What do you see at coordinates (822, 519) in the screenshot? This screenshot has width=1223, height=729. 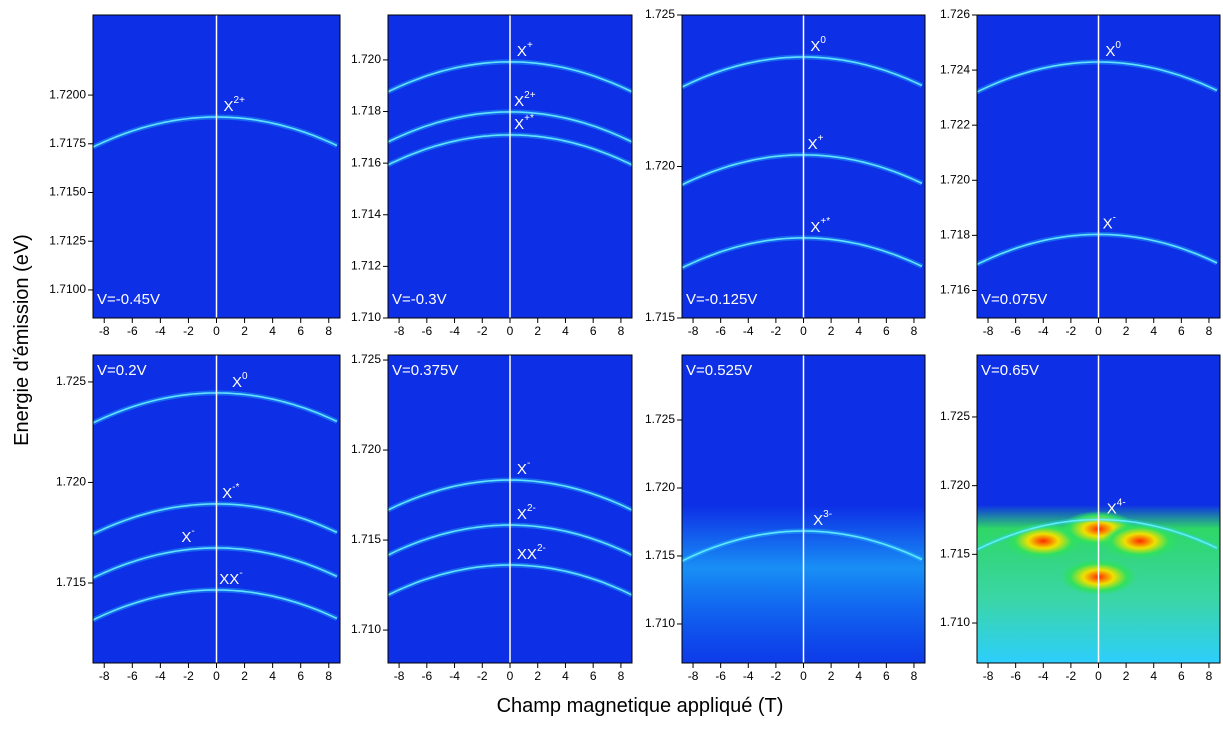 I see `state-label: X3-` at bounding box center [822, 519].